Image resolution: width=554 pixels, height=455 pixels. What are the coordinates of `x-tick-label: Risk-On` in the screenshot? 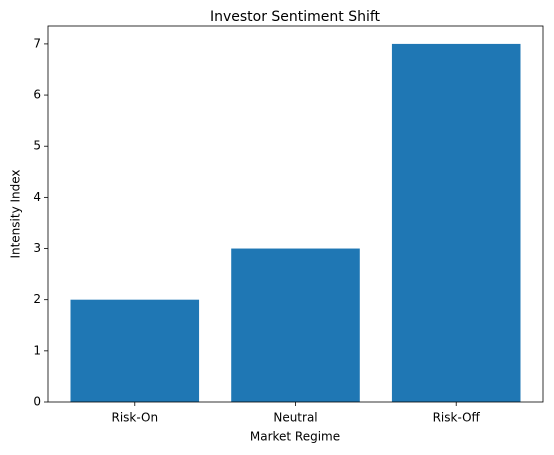 It's located at (134, 418).